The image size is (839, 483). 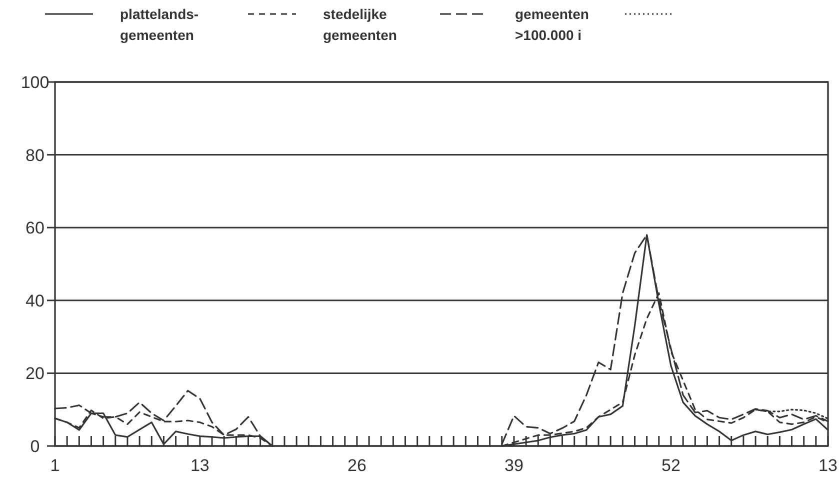 I want to click on y-tick-label: 0, so click(x=35, y=446).